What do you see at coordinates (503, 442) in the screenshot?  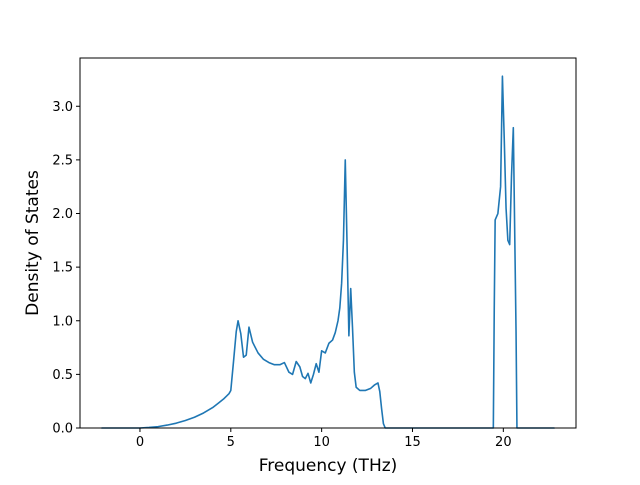 I see `x-tick-label: 20` at bounding box center [503, 442].